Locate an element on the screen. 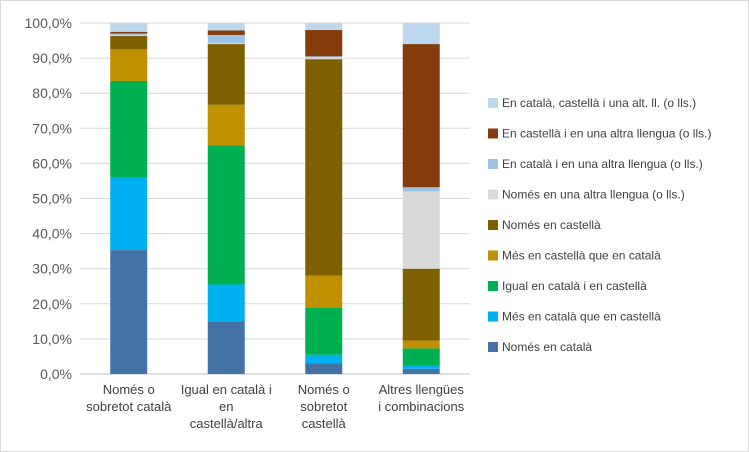 The height and width of the screenshot is (452, 749). legend-label: Més en català que en castellà is located at coordinates (581, 317).